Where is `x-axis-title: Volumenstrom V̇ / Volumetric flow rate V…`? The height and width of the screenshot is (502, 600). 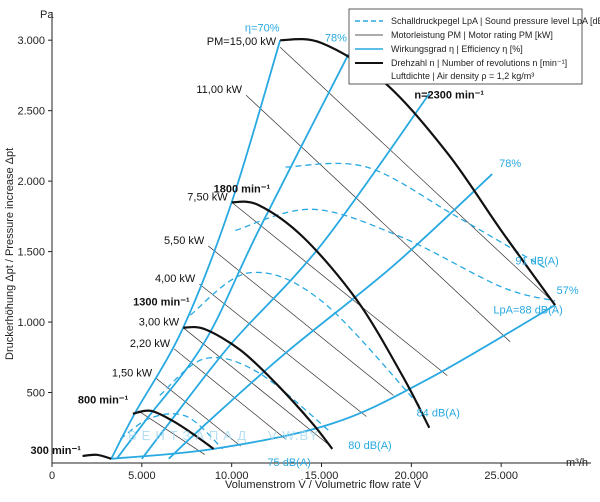
x-axis-title: Volumenstrom V̇ / Volumetric flow rate V… is located at coordinates (323, 484).